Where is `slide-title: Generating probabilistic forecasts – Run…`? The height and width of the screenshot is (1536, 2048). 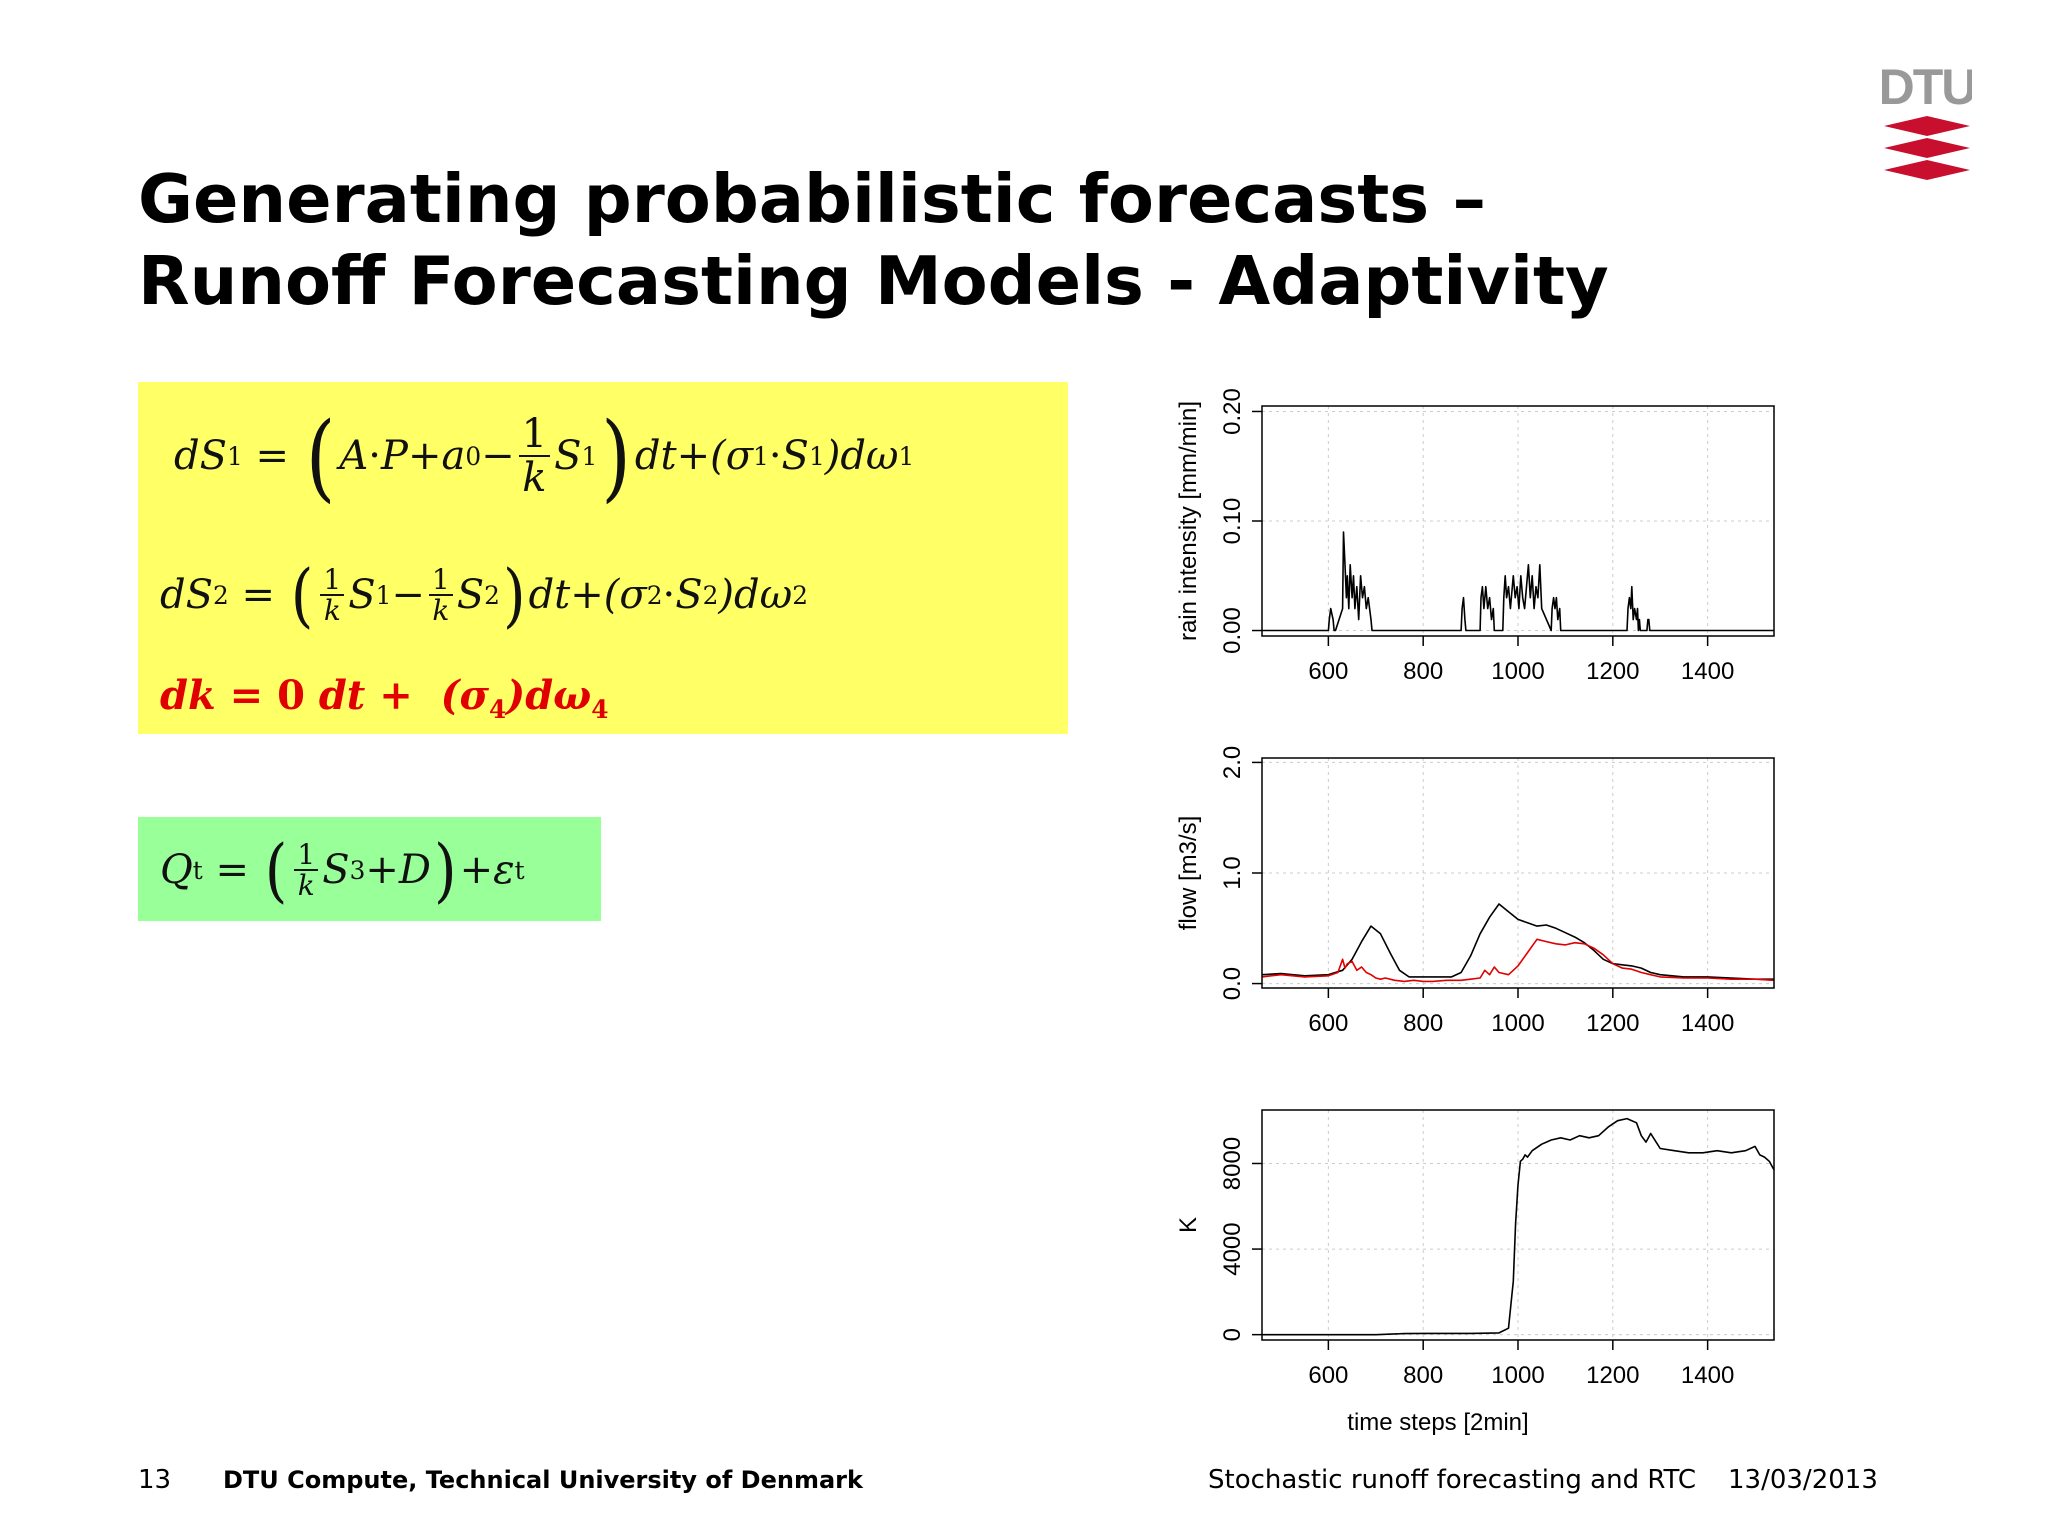
slide-title: Generating probabilistic forecasts – Run… is located at coordinates (938, 240).